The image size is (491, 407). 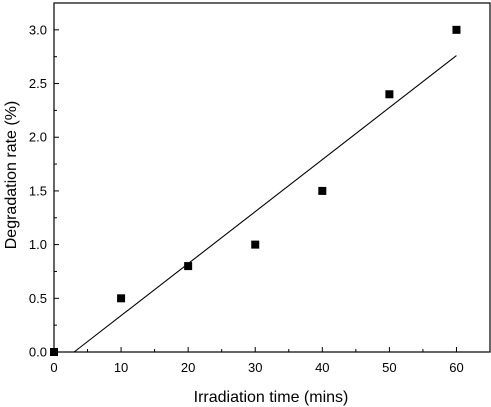 I want to click on y-tick-label: 3.0, so click(x=38, y=29).